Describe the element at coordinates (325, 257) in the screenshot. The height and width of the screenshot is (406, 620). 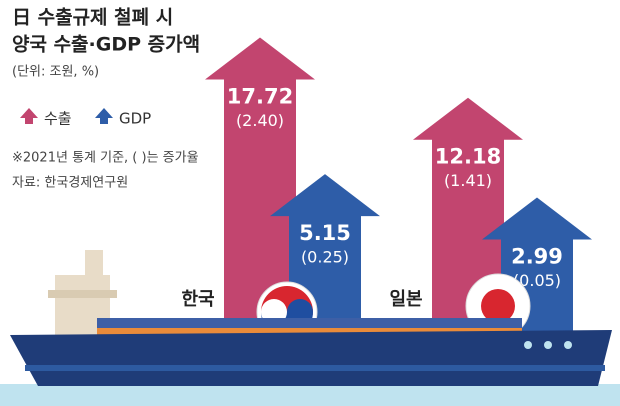
I see `share-label: (0.25)` at that location.